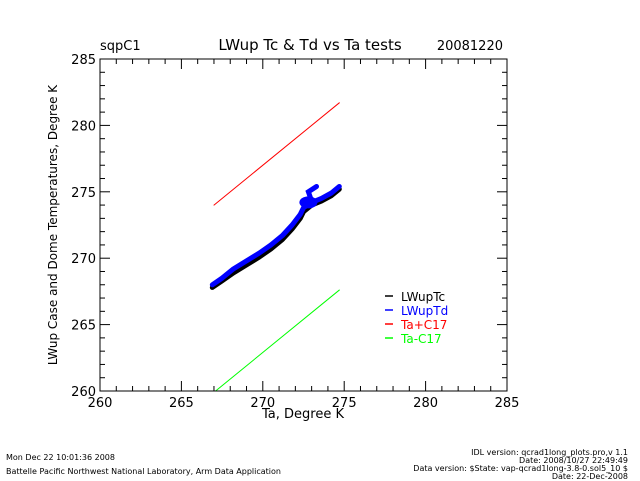  Describe the element at coordinates (589, 476) in the screenshot. I see `footer-data-date: Date: 22-Dec-2008` at that location.